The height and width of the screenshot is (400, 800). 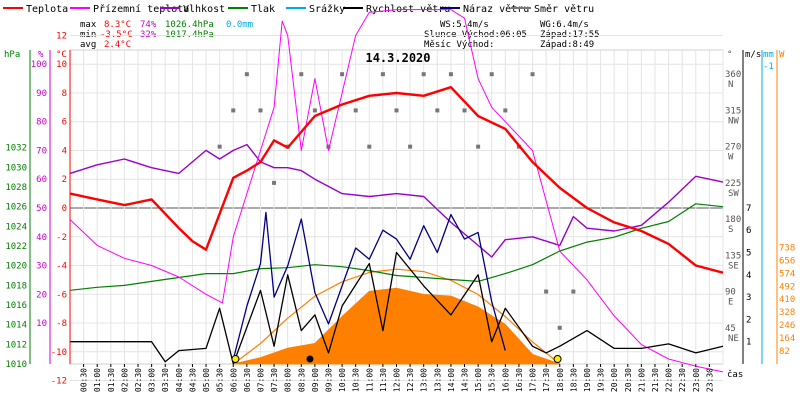 What do you see at coordinates (64, 151) in the screenshot?
I see `tick-label-temperature: 4` at bounding box center [64, 151].